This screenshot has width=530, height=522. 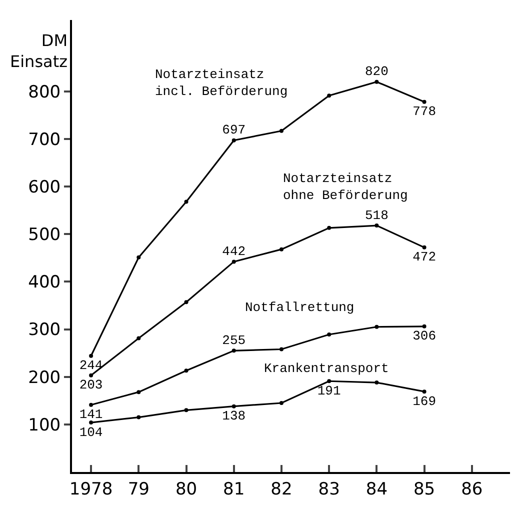 I want to click on y-tick-label: 300, so click(x=44, y=330).